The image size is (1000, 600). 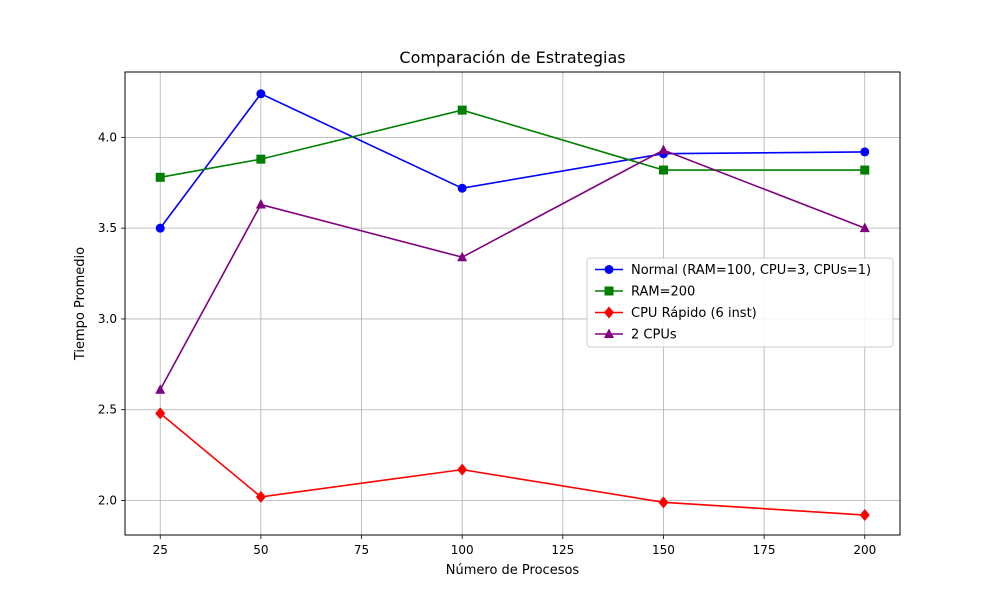 What do you see at coordinates (160, 550) in the screenshot?
I see `x-tick-label: 25` at bounding box center [160, 550].